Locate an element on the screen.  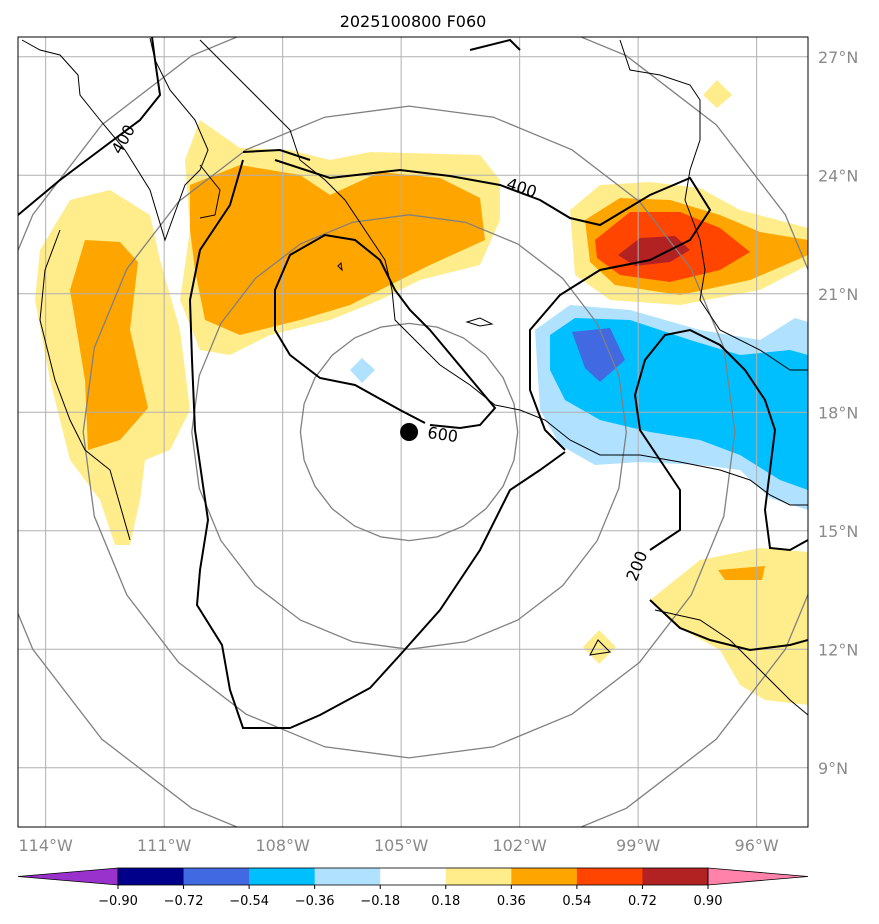
colorbar-tick-label: −0.54 is located at coordinates (249, 901).